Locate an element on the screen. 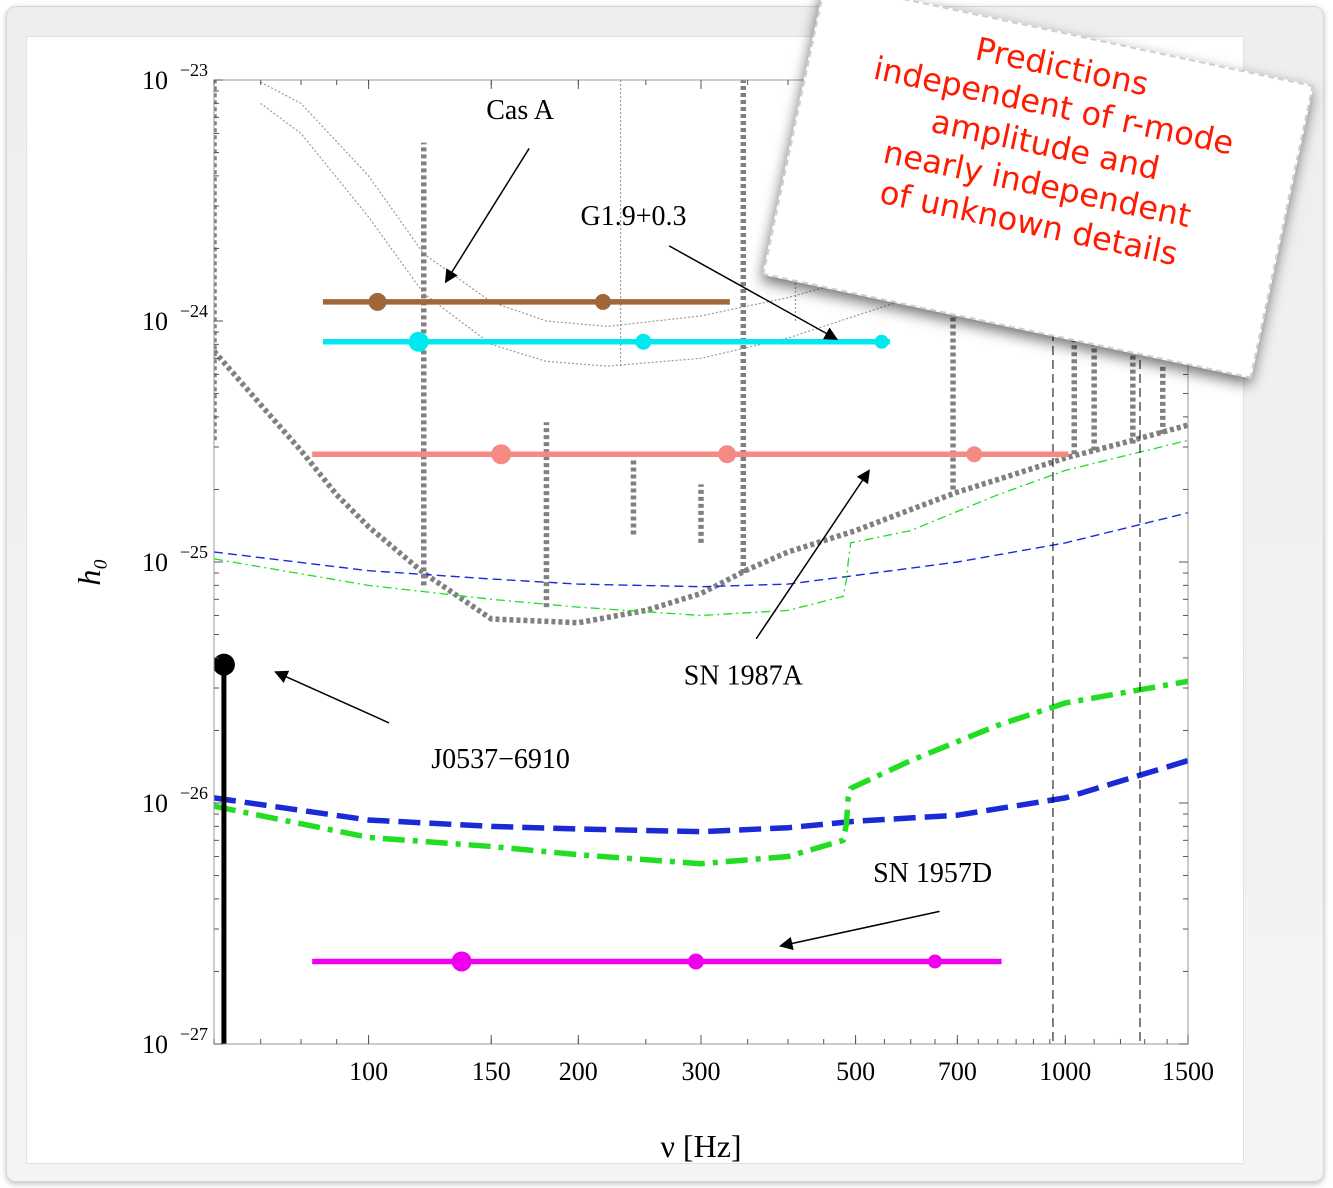 This screenshot has width=1333, height=1188. annotation-label: J0537−6910 is located at coordinates (500, 759).